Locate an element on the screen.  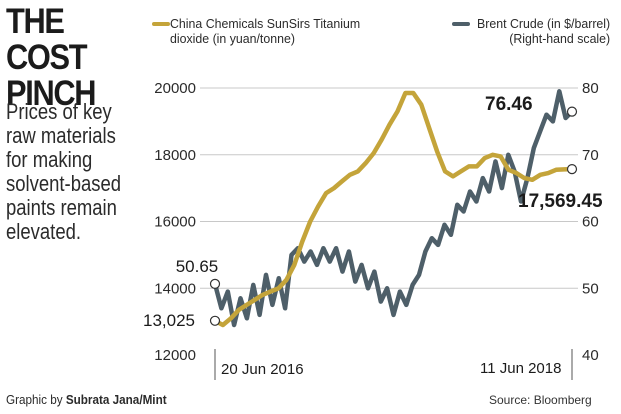
y-left-tick-label: 12000 is located at coordinates (175, 355).